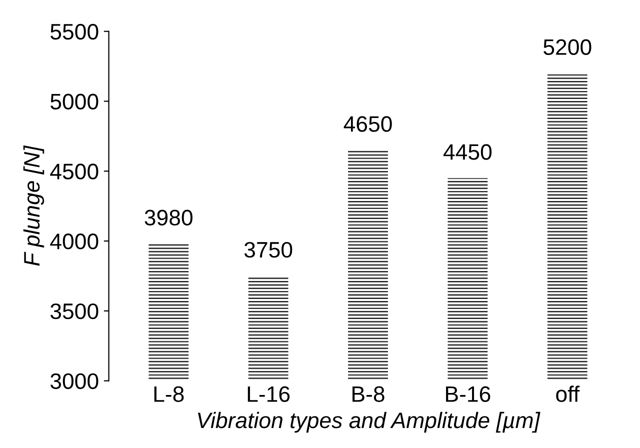 Image resolution: width=640 pixels, height=448 pixels. I want to click on y-tick-label: 3000, so click(74, 381).